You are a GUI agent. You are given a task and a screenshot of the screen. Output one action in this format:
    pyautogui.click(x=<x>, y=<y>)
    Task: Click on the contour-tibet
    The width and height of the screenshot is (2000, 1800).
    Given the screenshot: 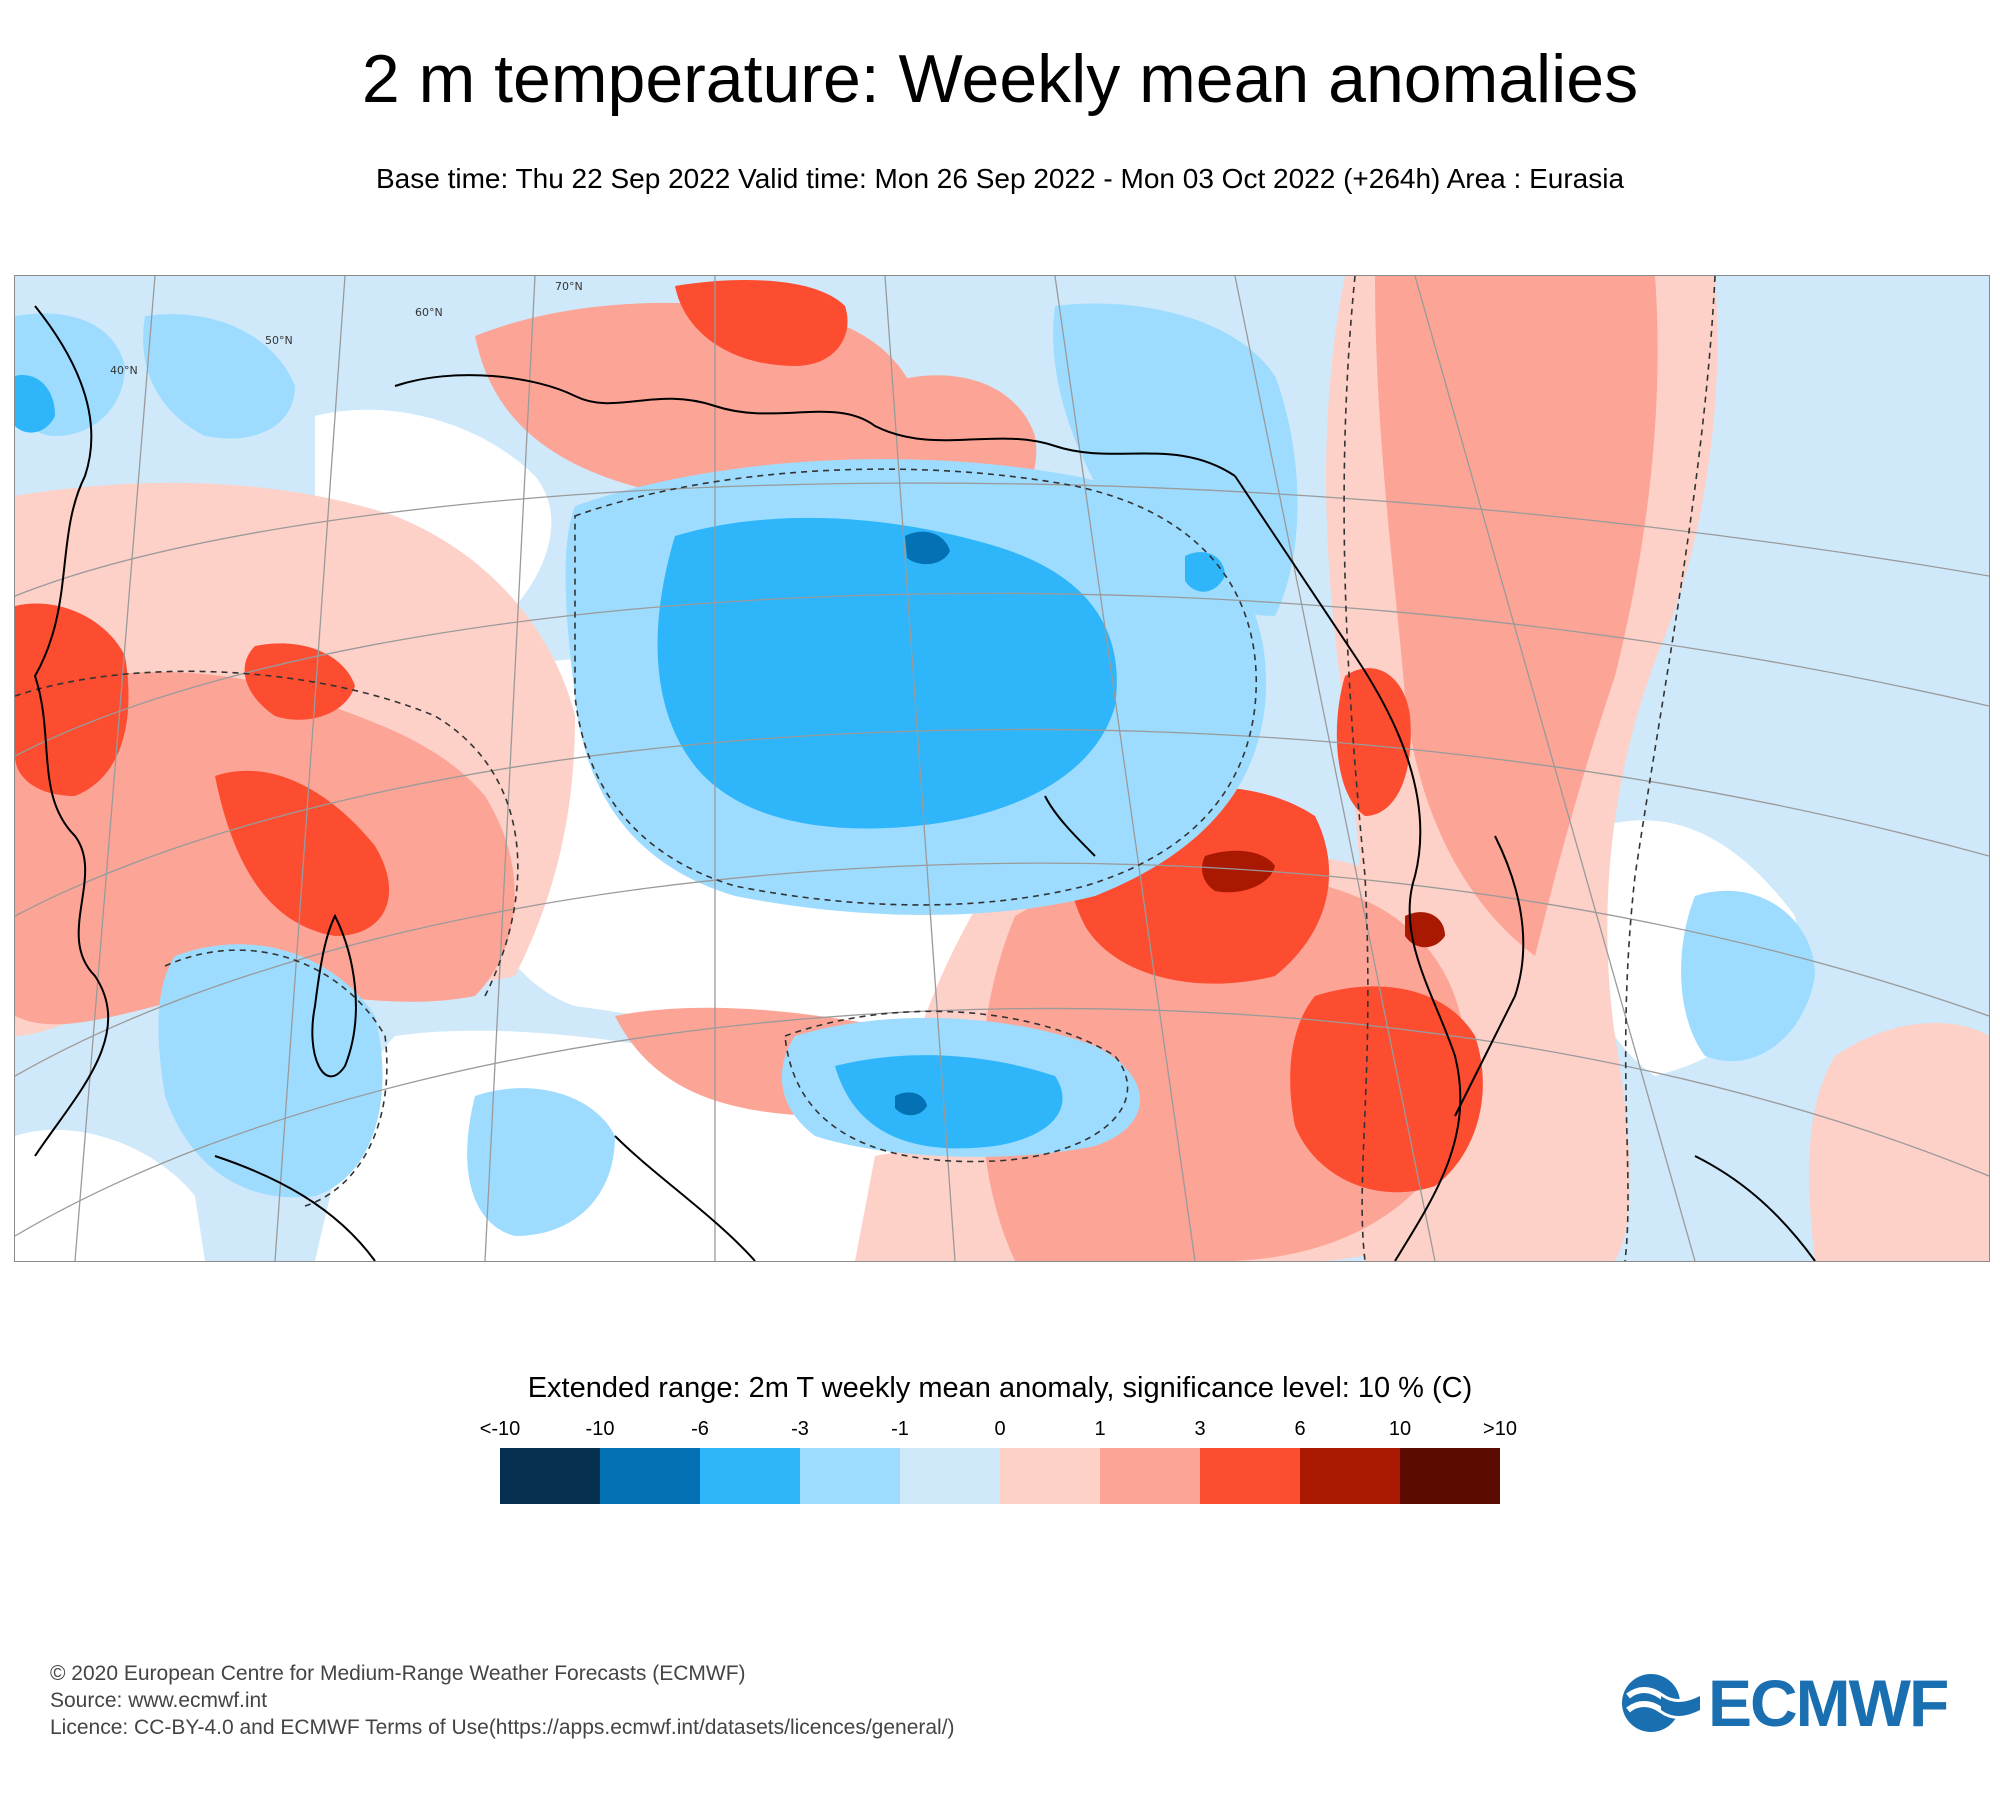 What is the action you would take?
    pyautogui.click(x=956, y=1086)
    